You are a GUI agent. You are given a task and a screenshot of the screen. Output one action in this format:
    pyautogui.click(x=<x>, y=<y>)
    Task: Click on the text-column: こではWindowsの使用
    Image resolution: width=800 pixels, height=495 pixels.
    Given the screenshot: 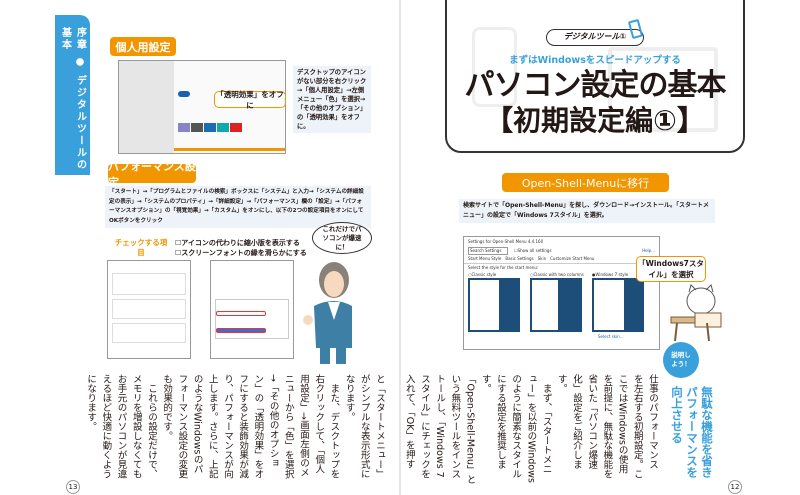 What is the action you would take?
    pyautogui.click(x=622, y=424)
    